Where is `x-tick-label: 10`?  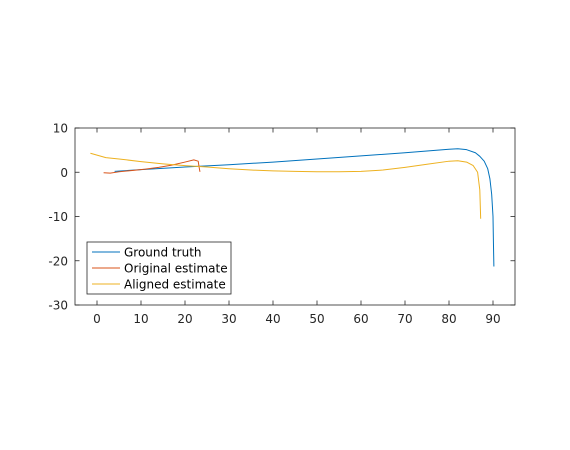 x-tick-label: 10 is located at coordinates (140, 319).